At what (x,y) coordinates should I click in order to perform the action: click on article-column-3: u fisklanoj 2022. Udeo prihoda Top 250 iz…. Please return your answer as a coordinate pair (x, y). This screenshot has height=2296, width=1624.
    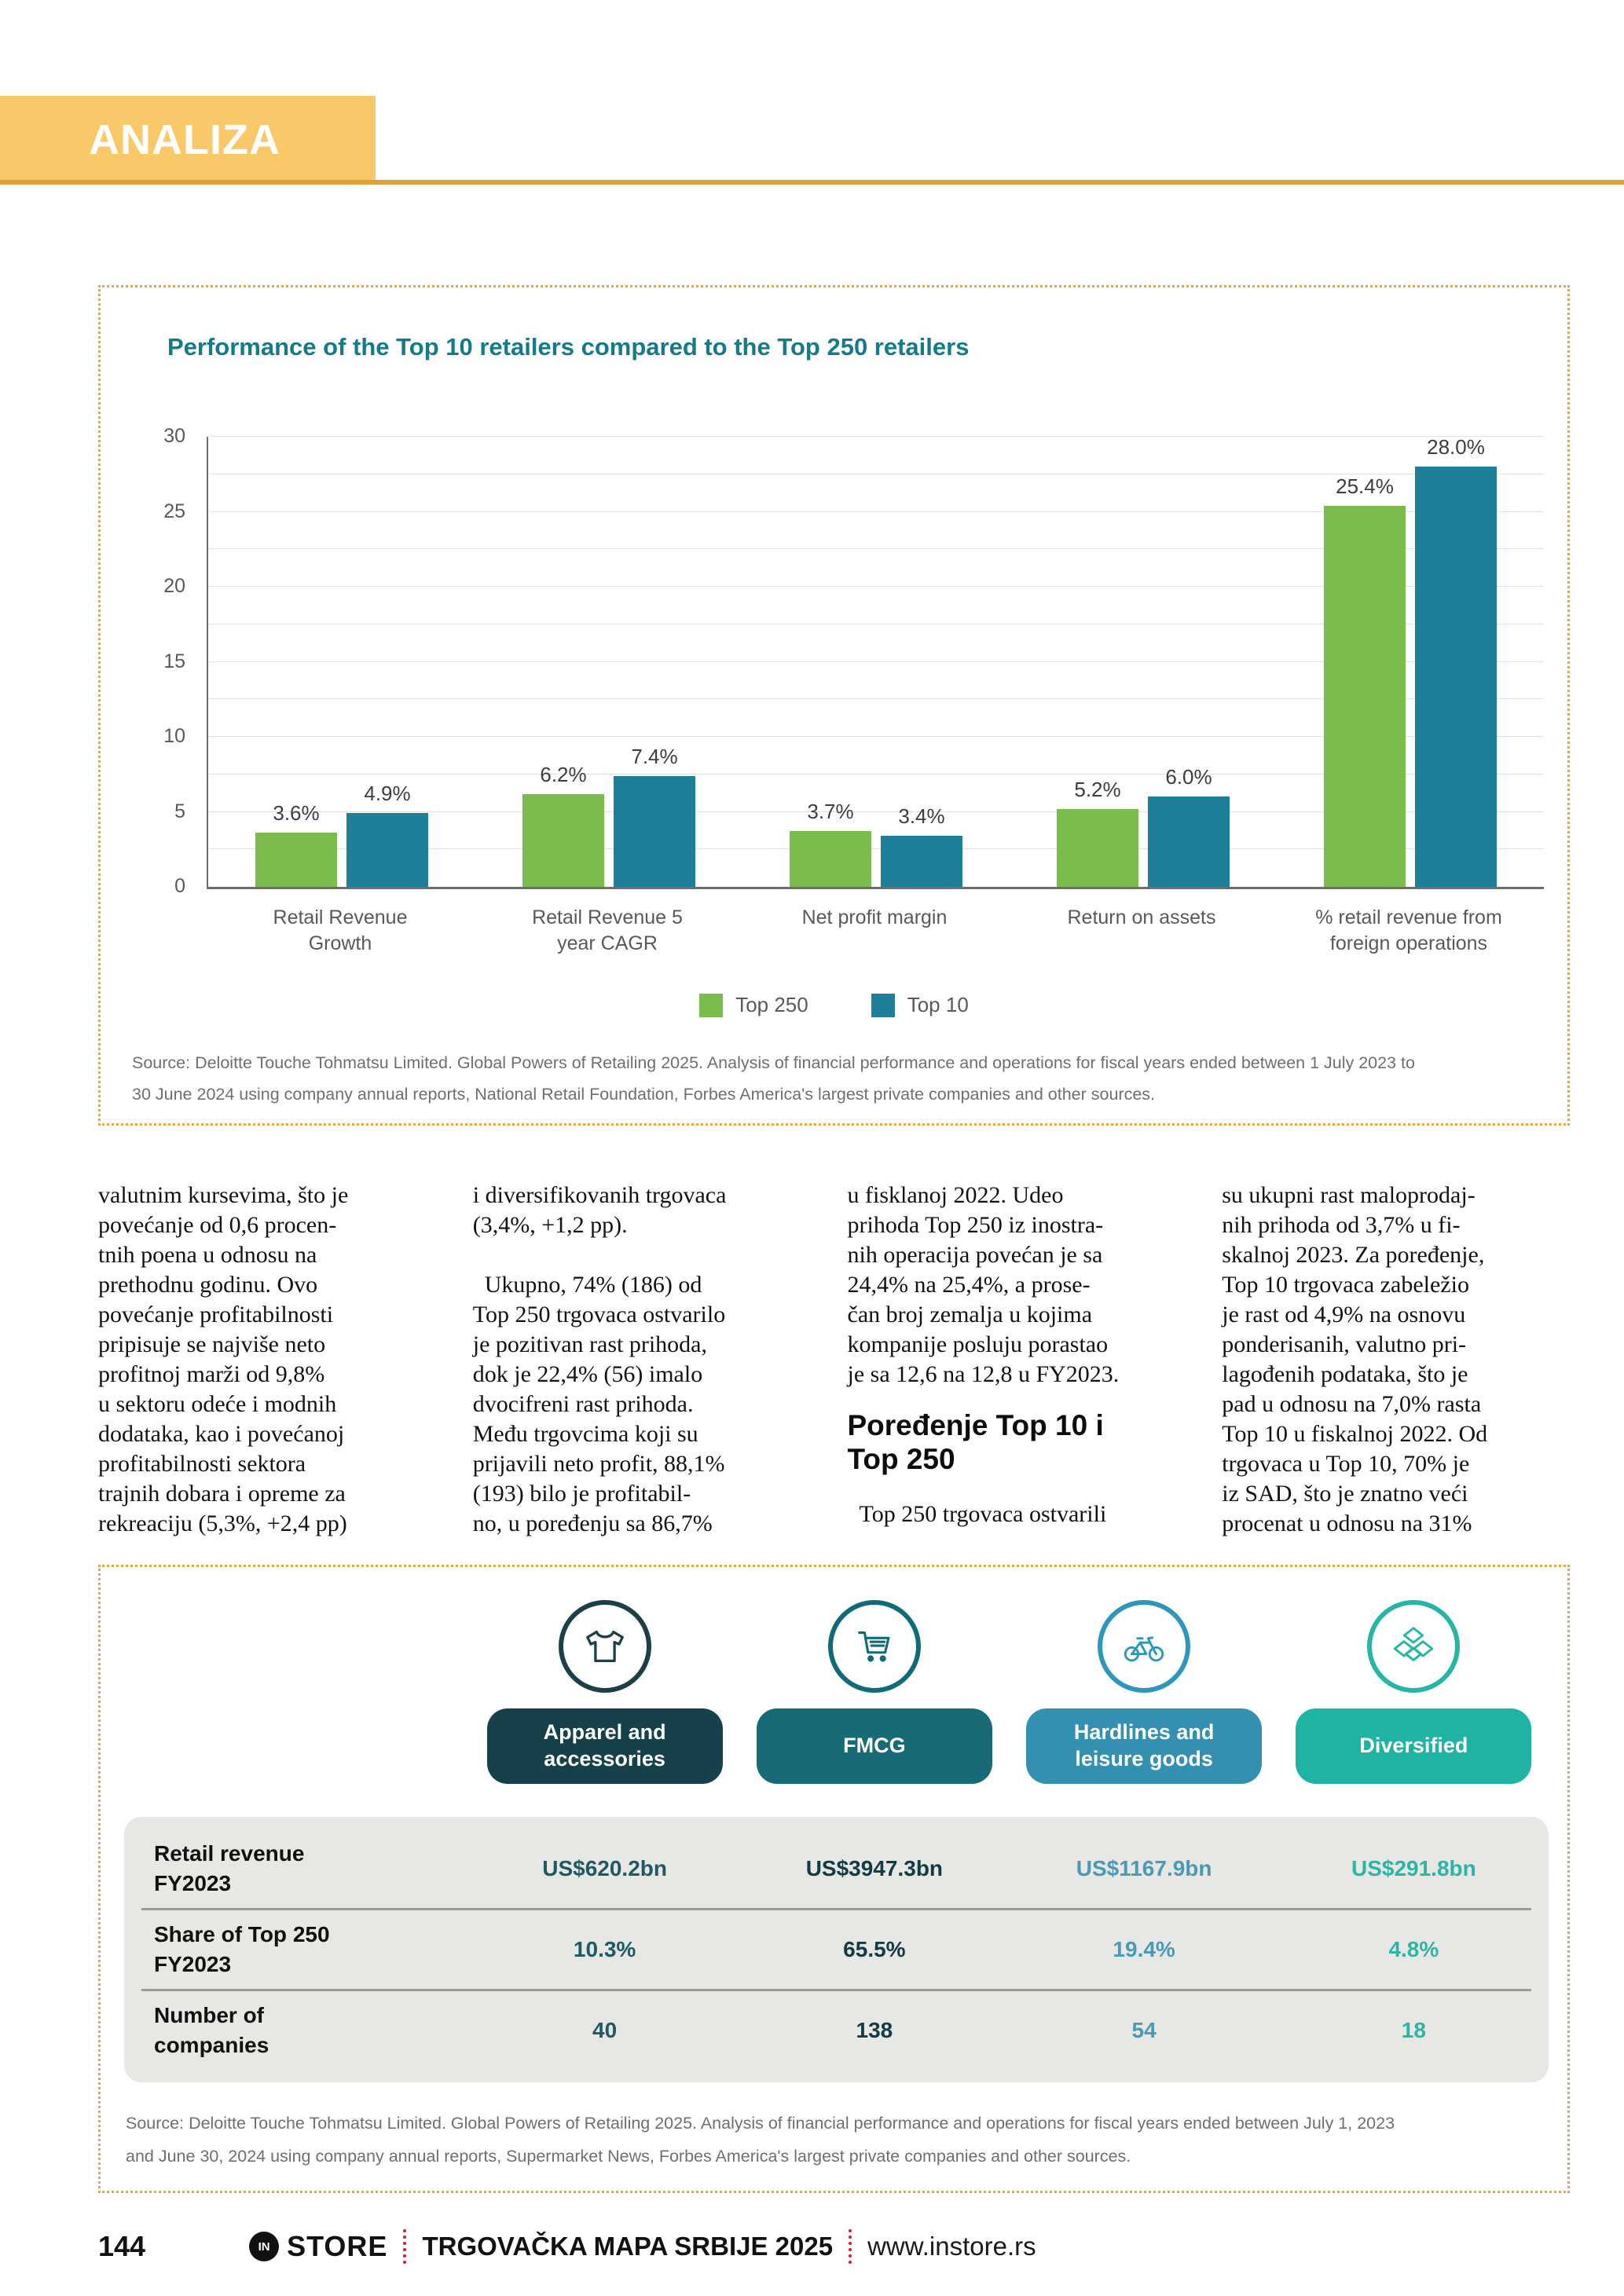
    Looking at the image, I should click on (1022, 1360).